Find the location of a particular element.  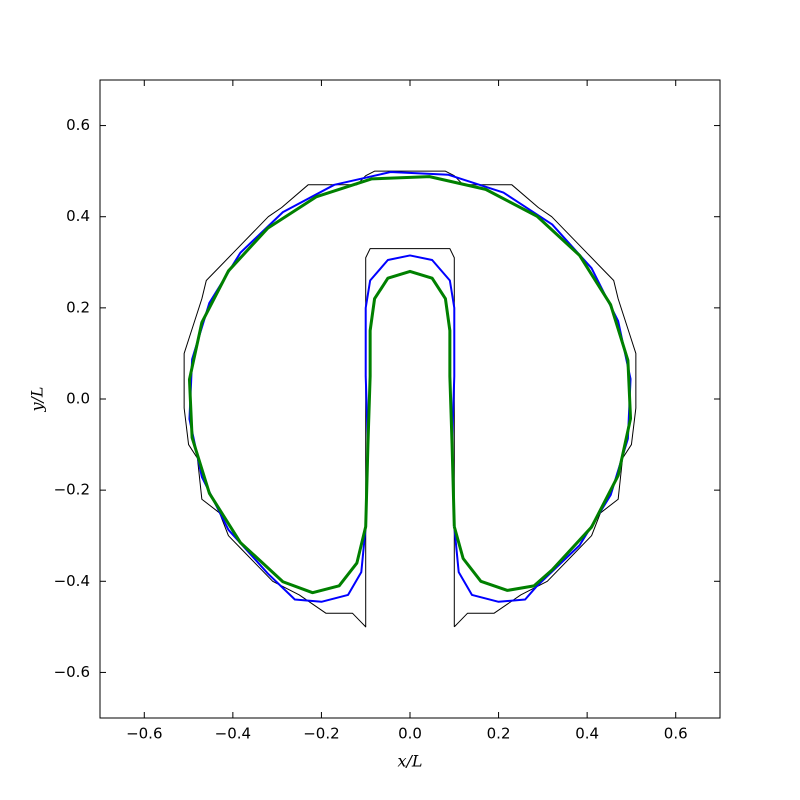

x-axis-label: x/L is located at coordinates (409, 761).